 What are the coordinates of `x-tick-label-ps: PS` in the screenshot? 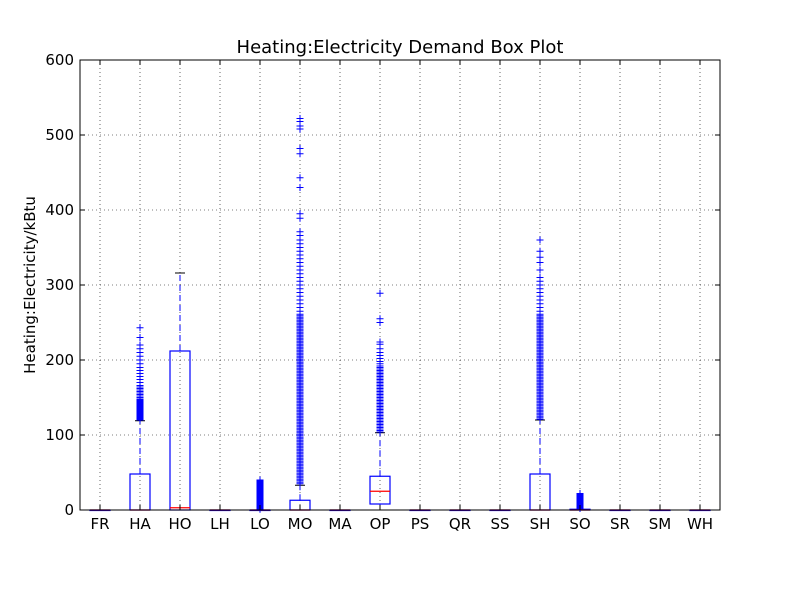 It's located at (420, 524).